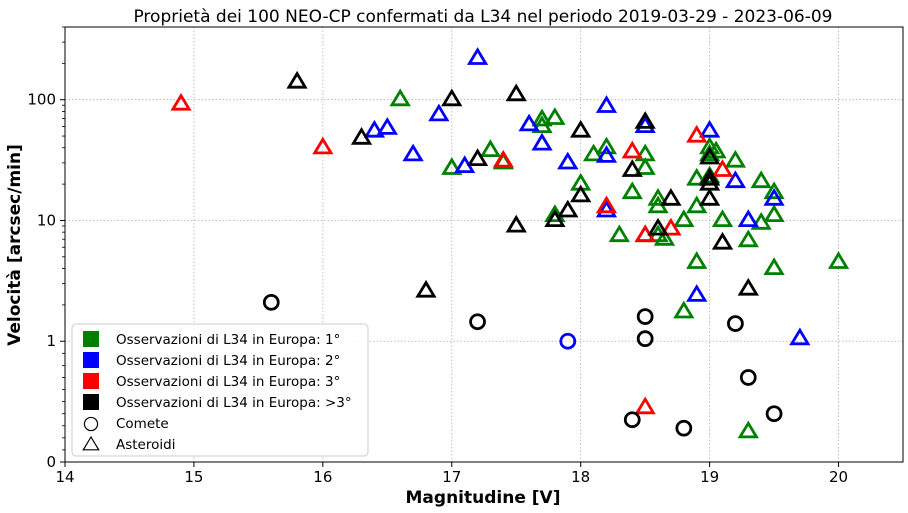 The width and height of the screenshot is (908, 513). Describe the element at coordinates (142, 424) in the screenshot. I see `legend-label: Comete` at that location.